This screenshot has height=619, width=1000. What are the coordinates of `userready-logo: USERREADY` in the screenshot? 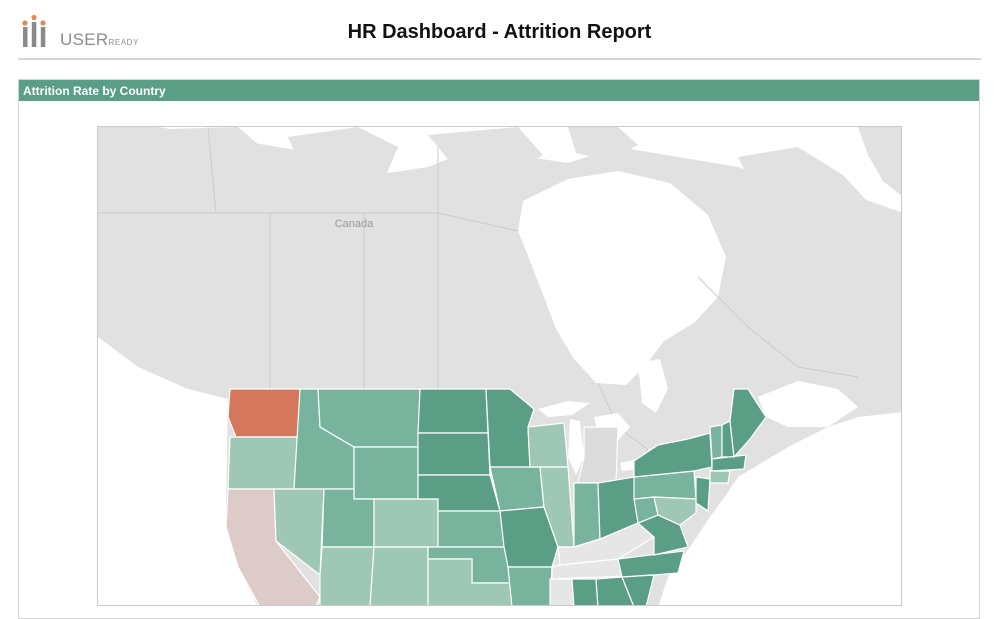 It's located at (80, 34).